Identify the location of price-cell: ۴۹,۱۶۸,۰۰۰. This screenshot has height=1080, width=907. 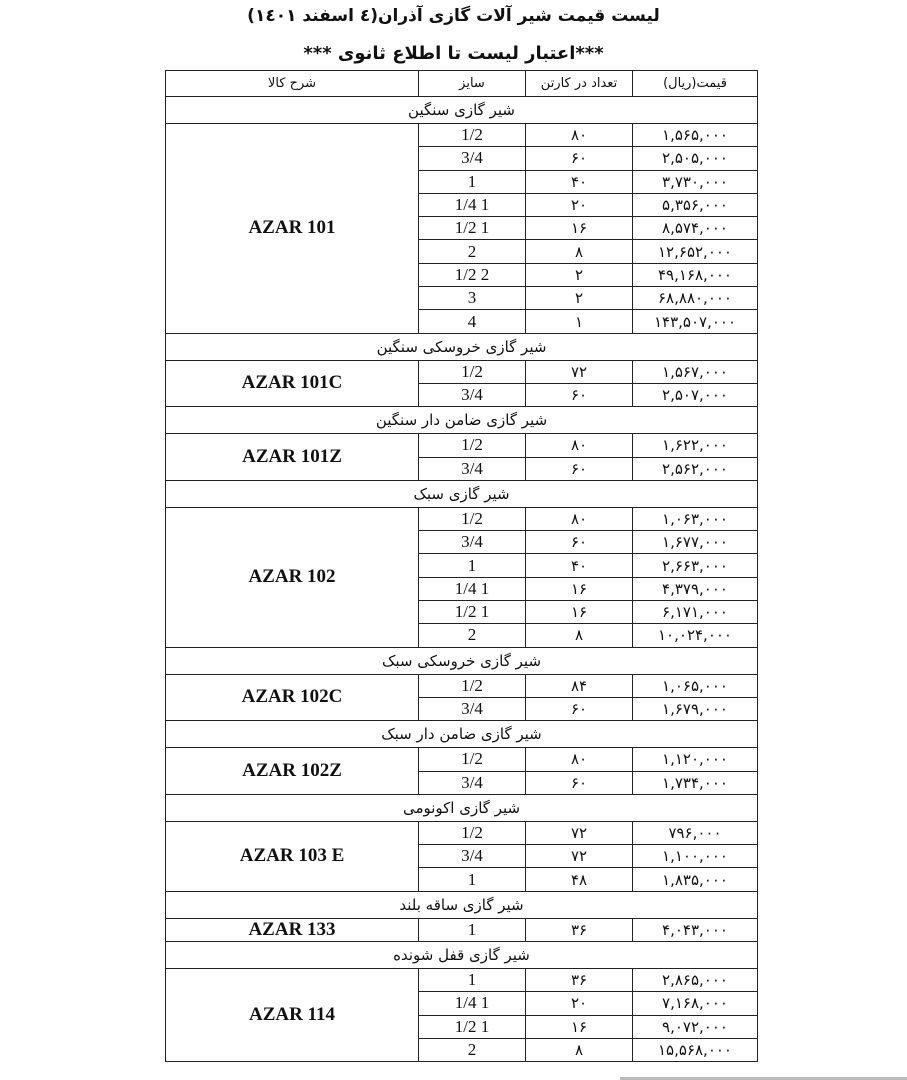
(695, 275).